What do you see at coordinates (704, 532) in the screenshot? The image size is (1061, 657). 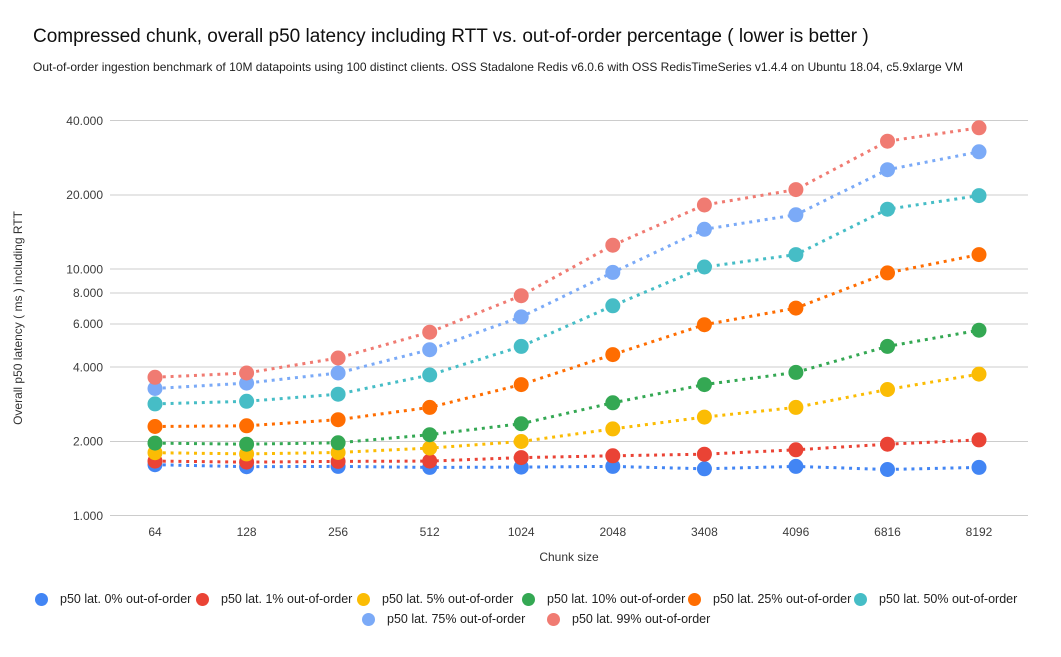 I see `x-tick-label: 3408` at bounding box center [704, 532].